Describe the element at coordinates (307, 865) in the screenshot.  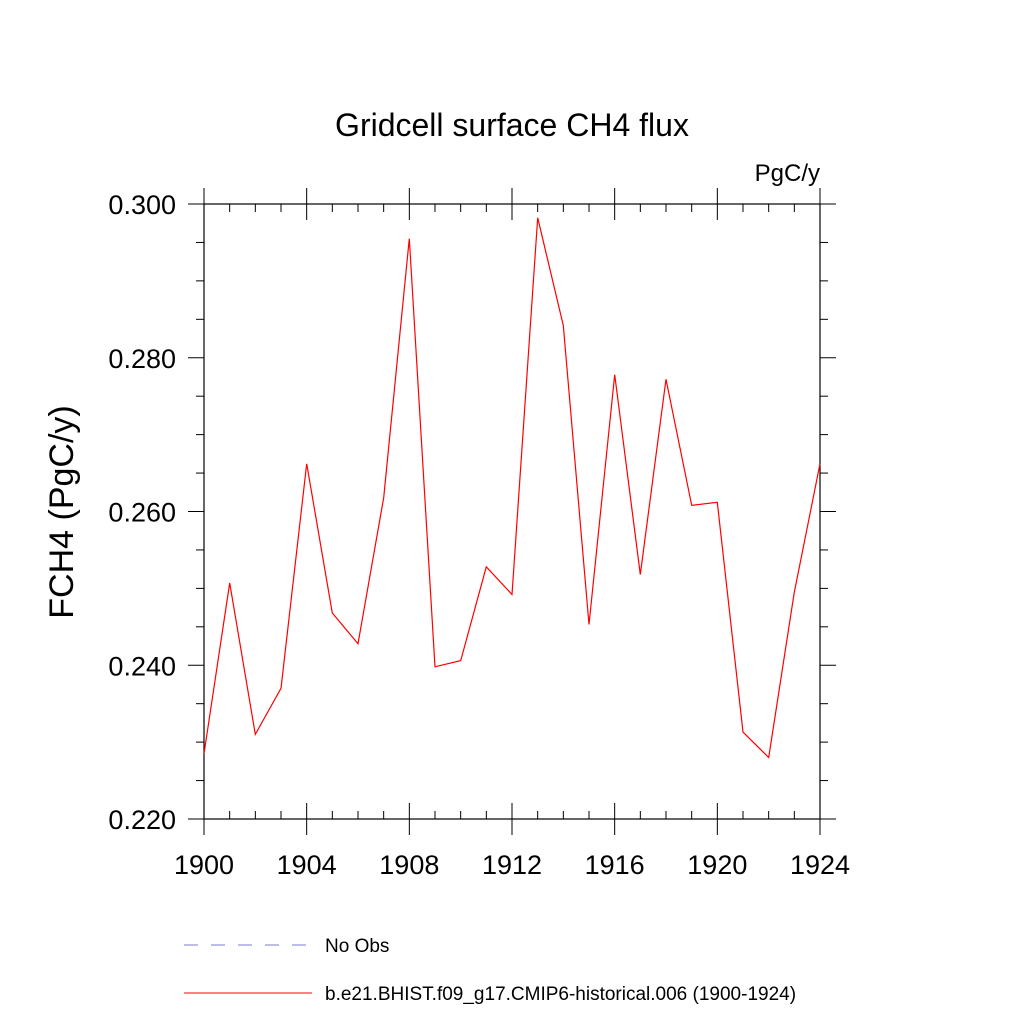
I see `x-tick-label: 1904` at that location.